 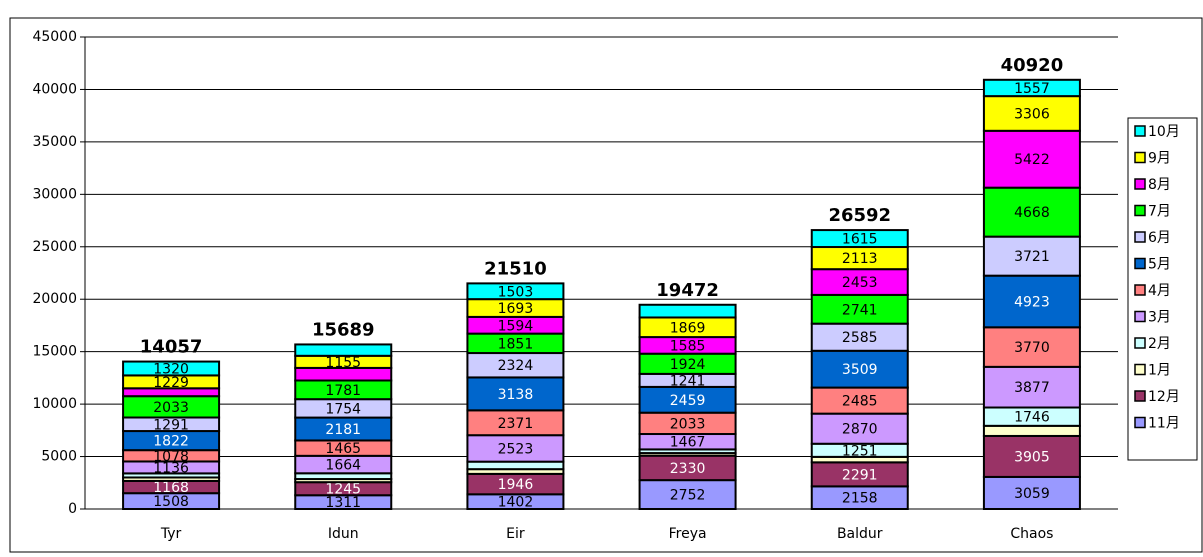 I want to click on data-label: 3138, so click(x=516, y=395).